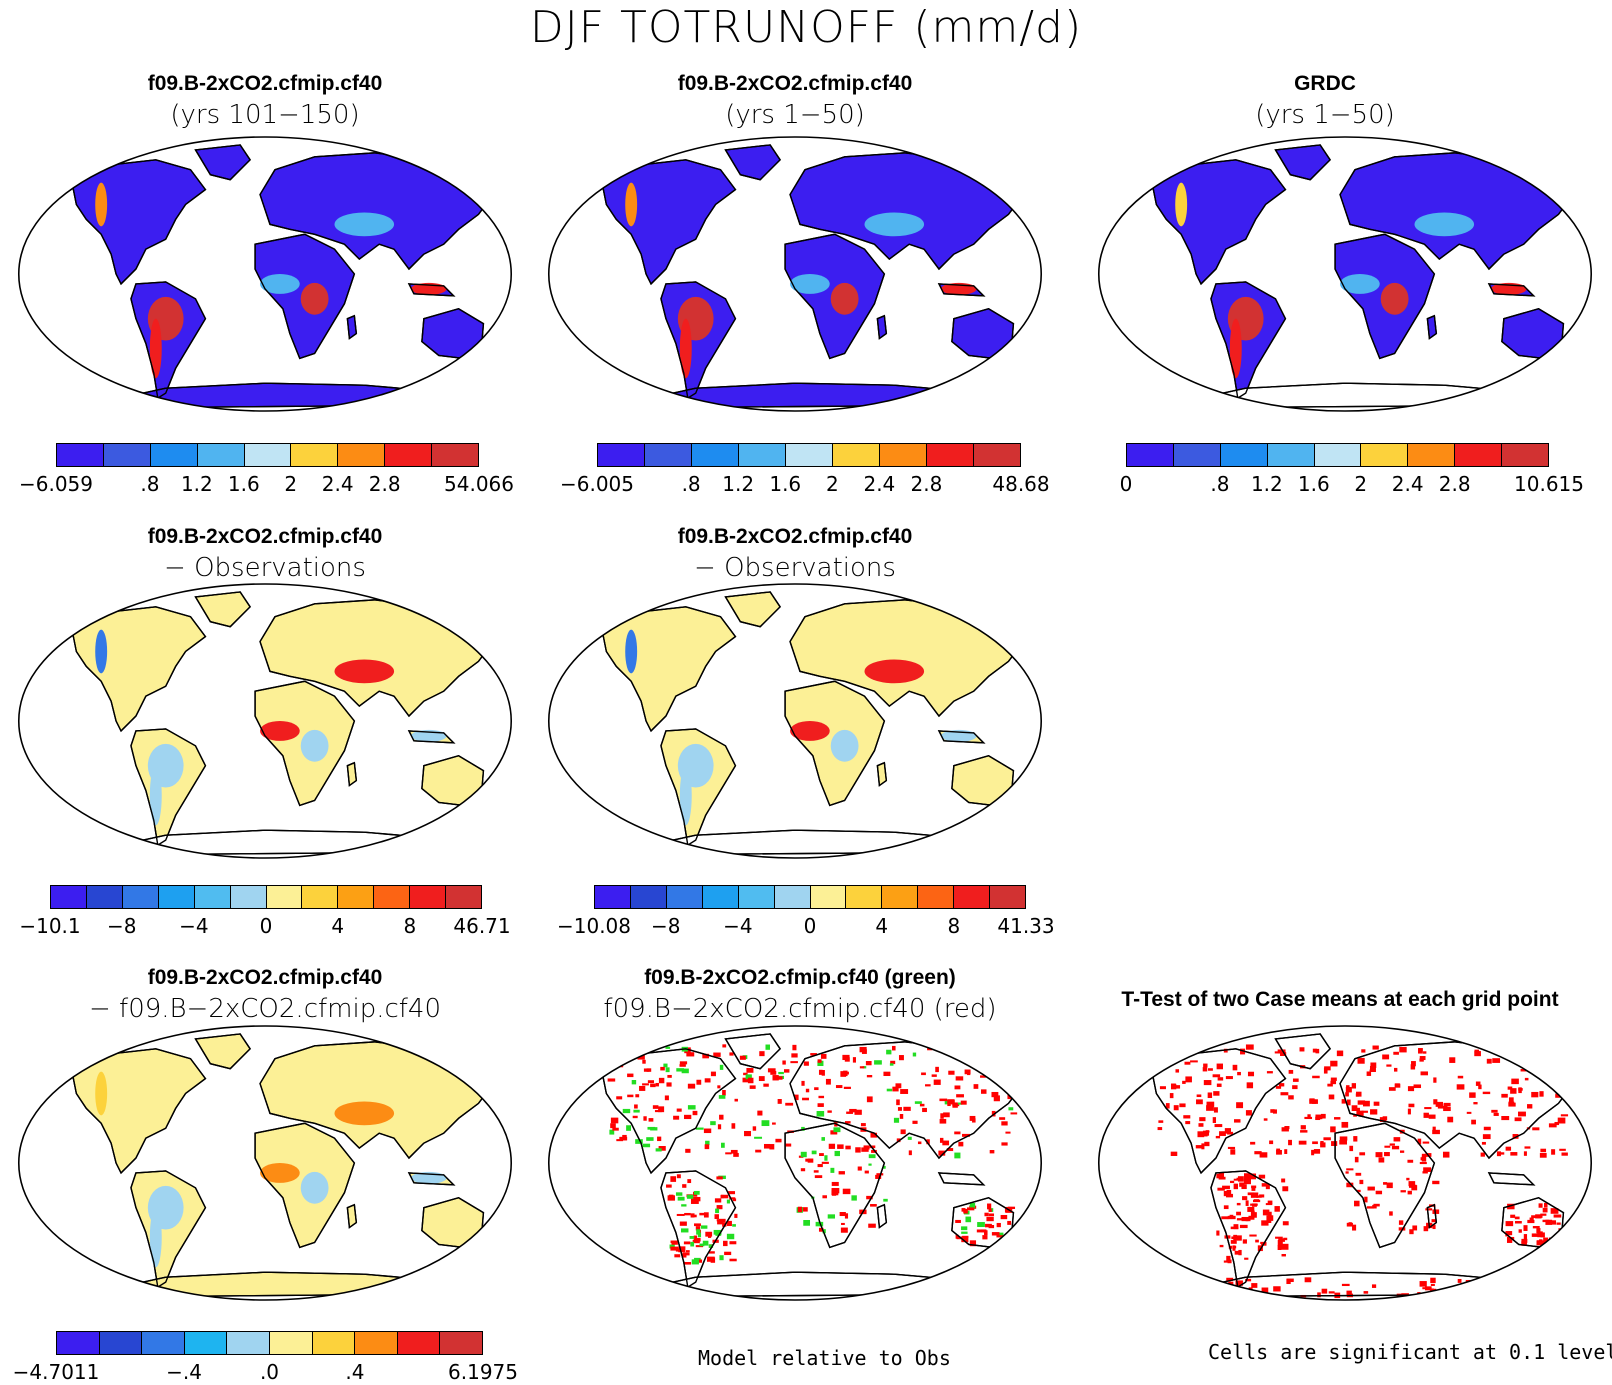  Describe the element at coordinates (291, 484) in the screenshot. I see `colorbar-tick-label: 2` at that location.